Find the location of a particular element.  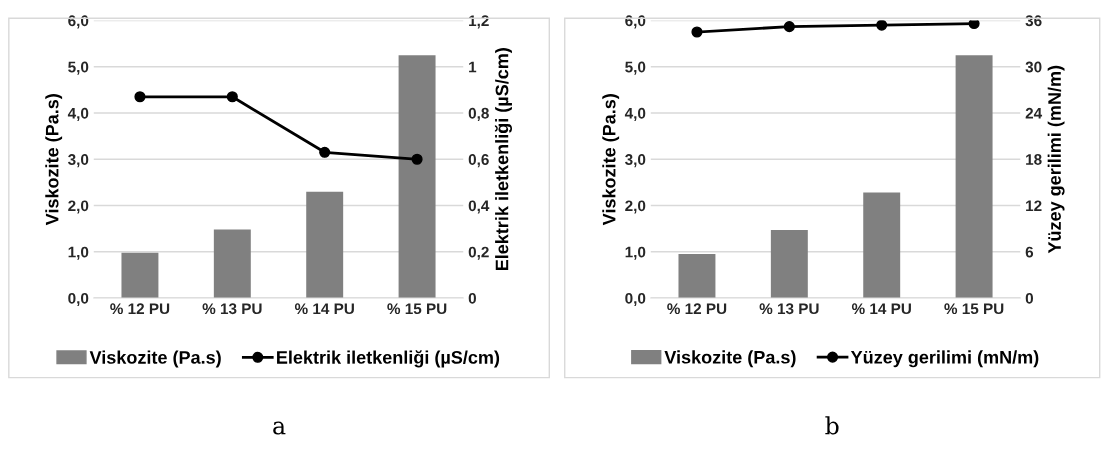

y2-tick-label: 12 is located at coordinates (1034, 206).